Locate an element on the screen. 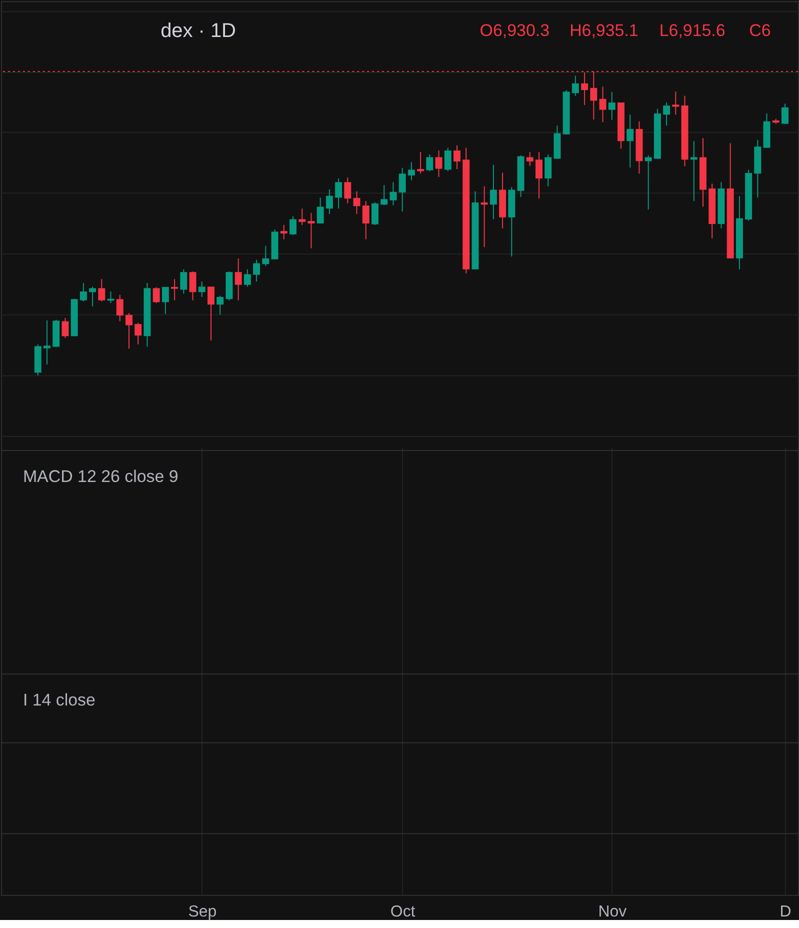 Image resolution: width=799 pixels, height=928 pixels. text: I 14 close is located at coordinates (59, 700).